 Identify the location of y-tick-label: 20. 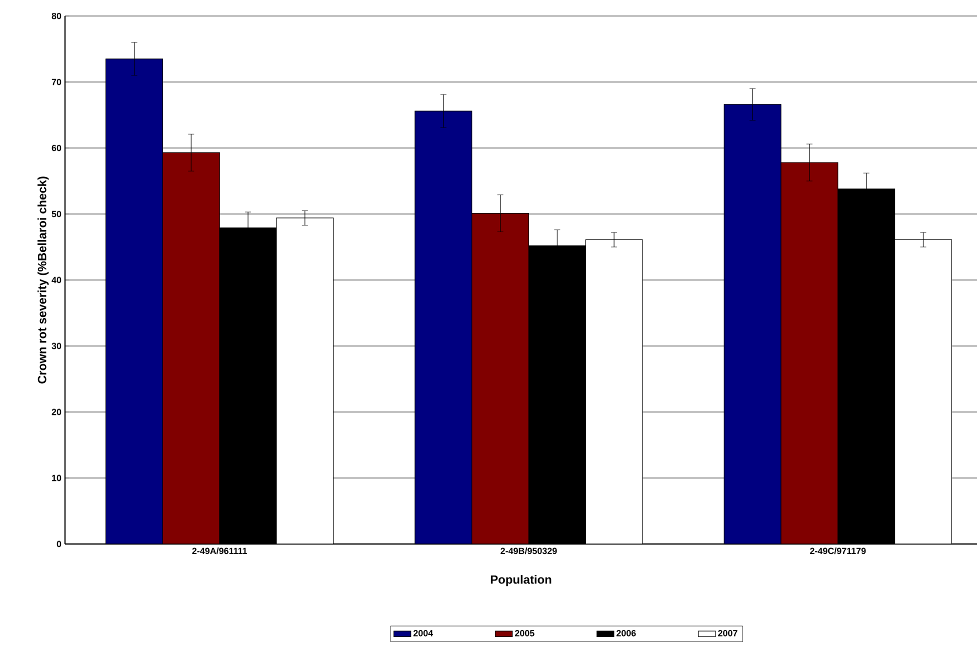
(57, 412).